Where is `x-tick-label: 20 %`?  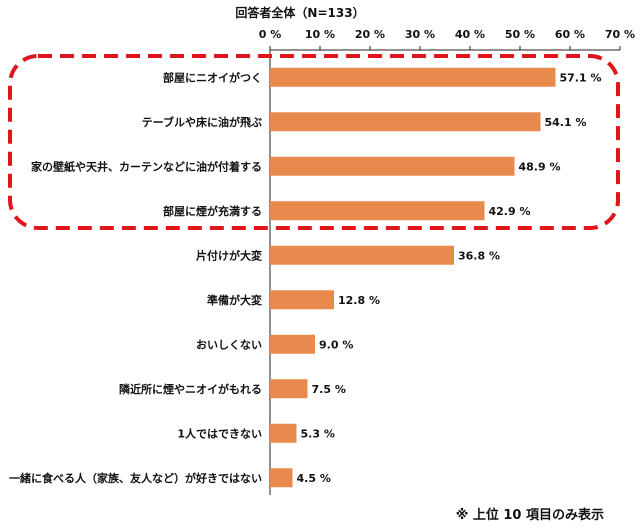 x-tick-label: 20 % is located at coordinates (370, 34).